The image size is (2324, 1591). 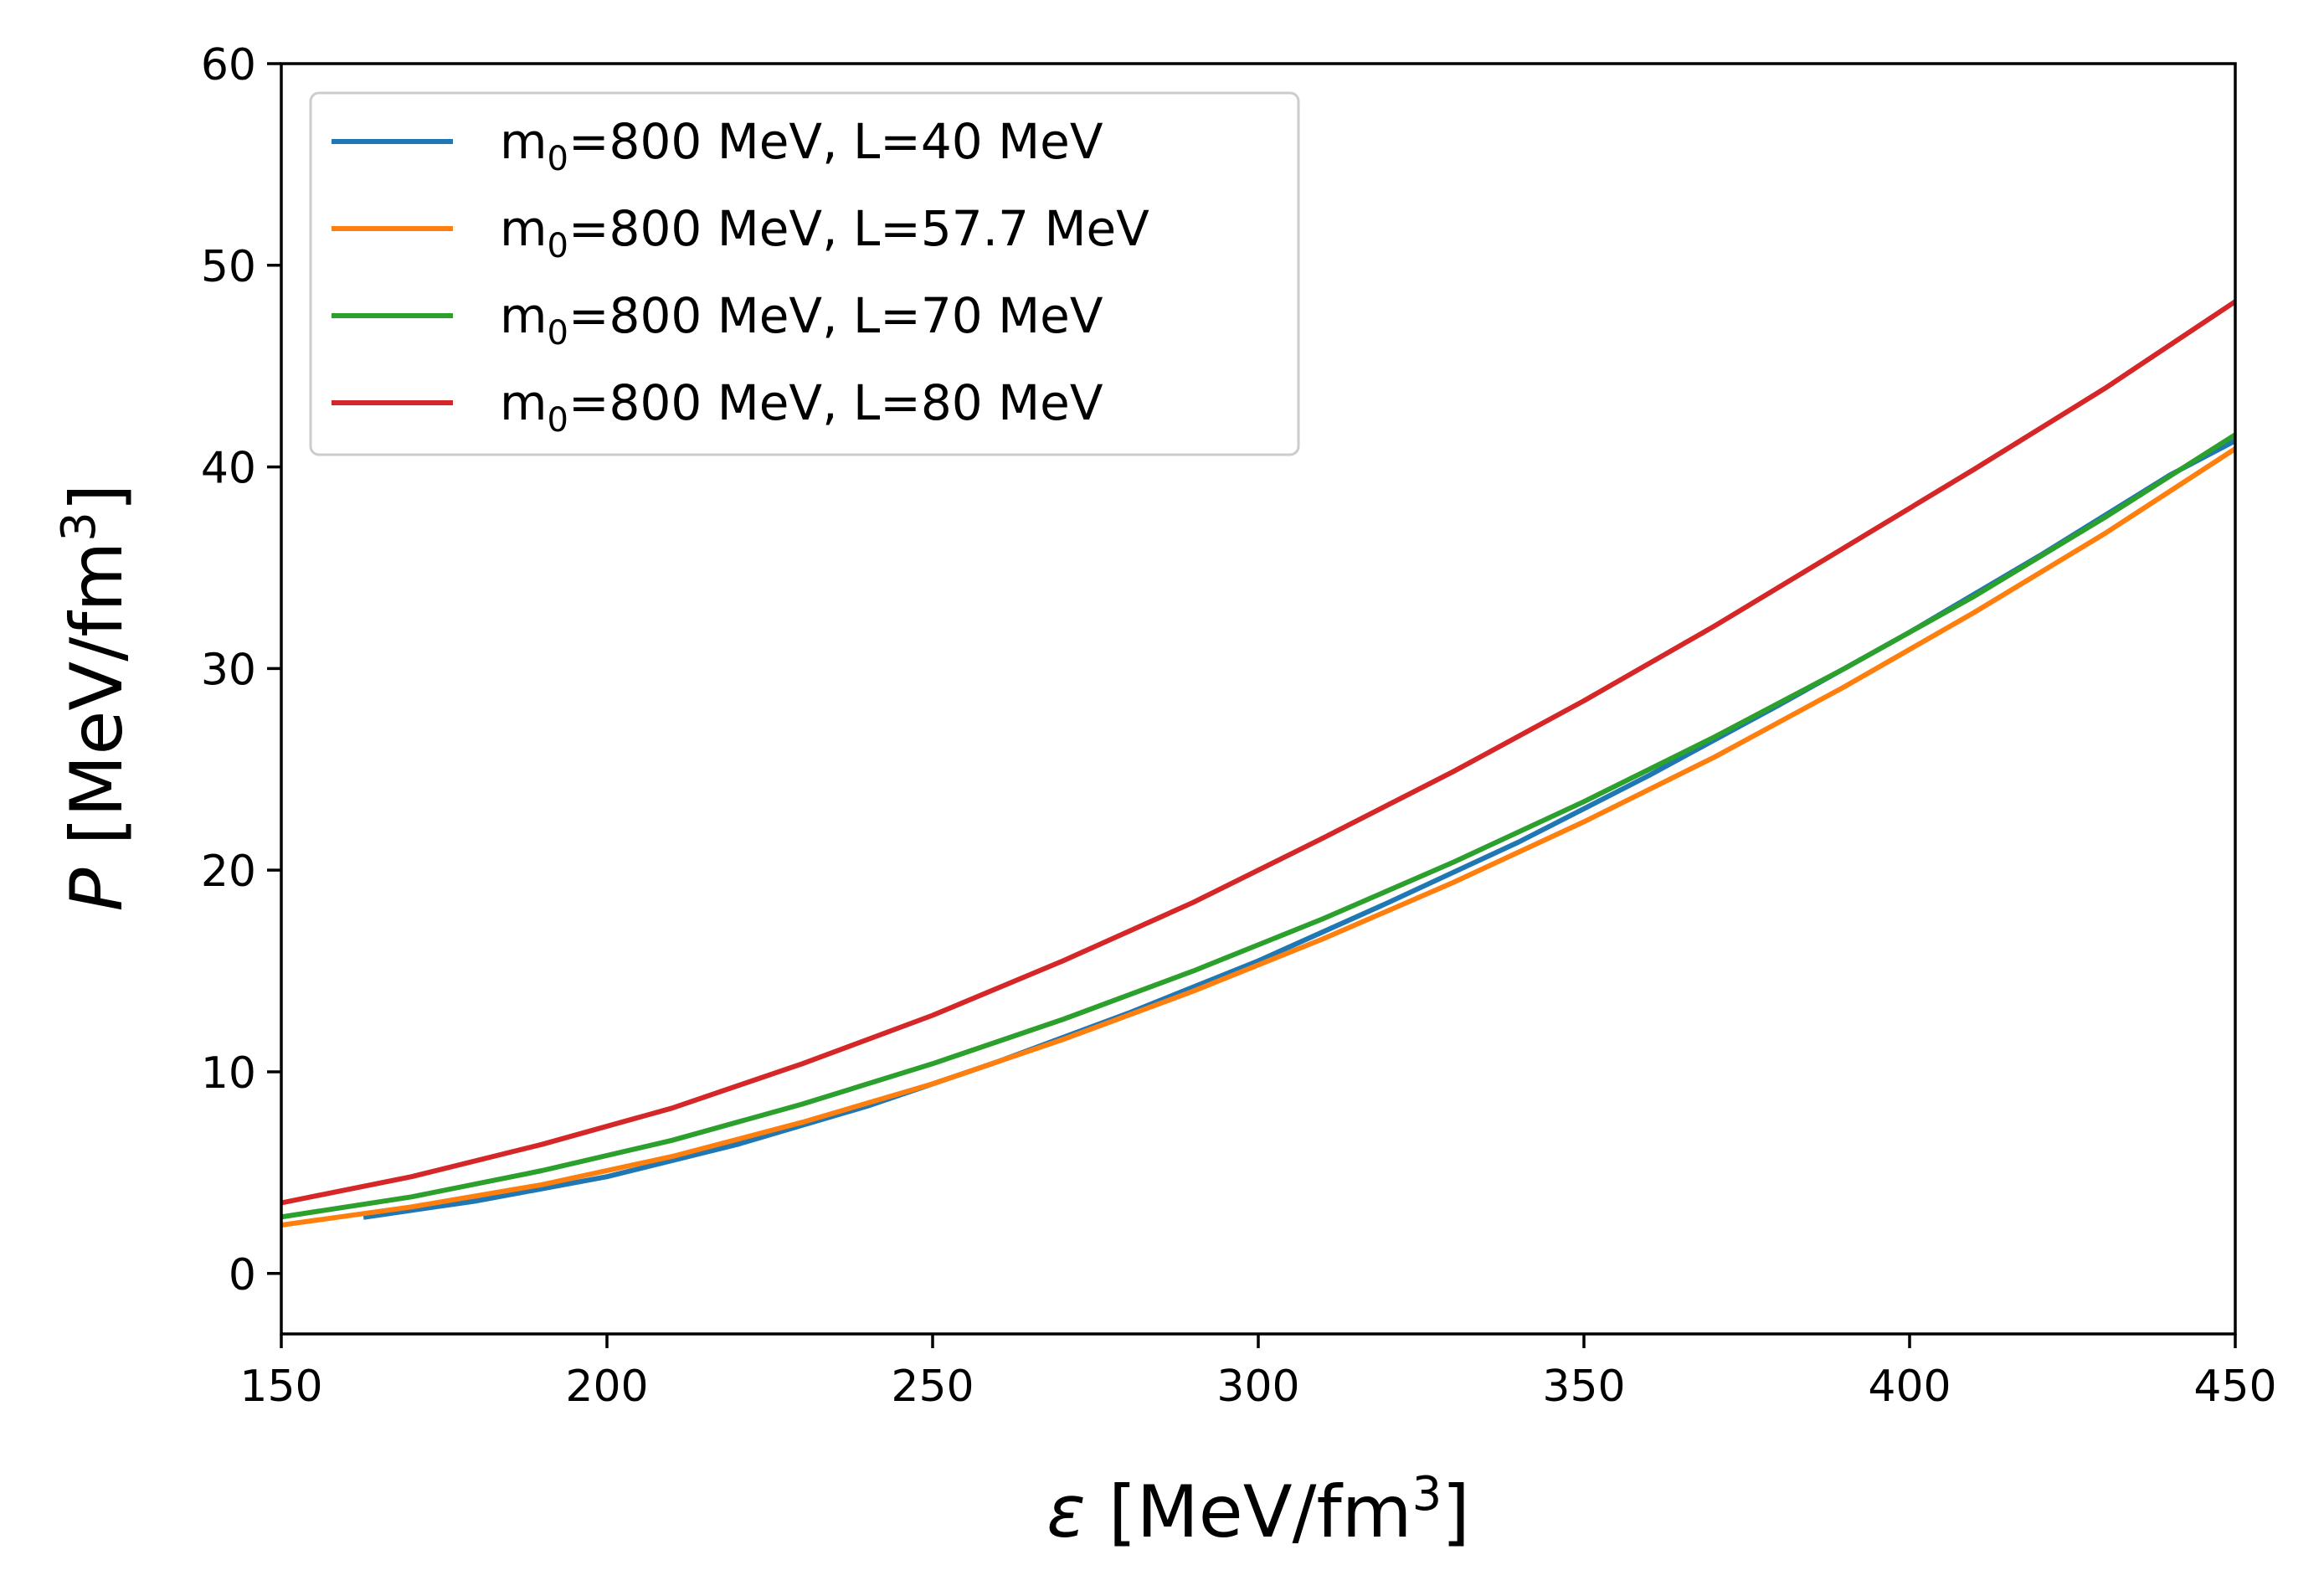 What do you see at coordinates (805, 273) in the screenshot?
I see `legend-box` at bounding box center [805, 273].